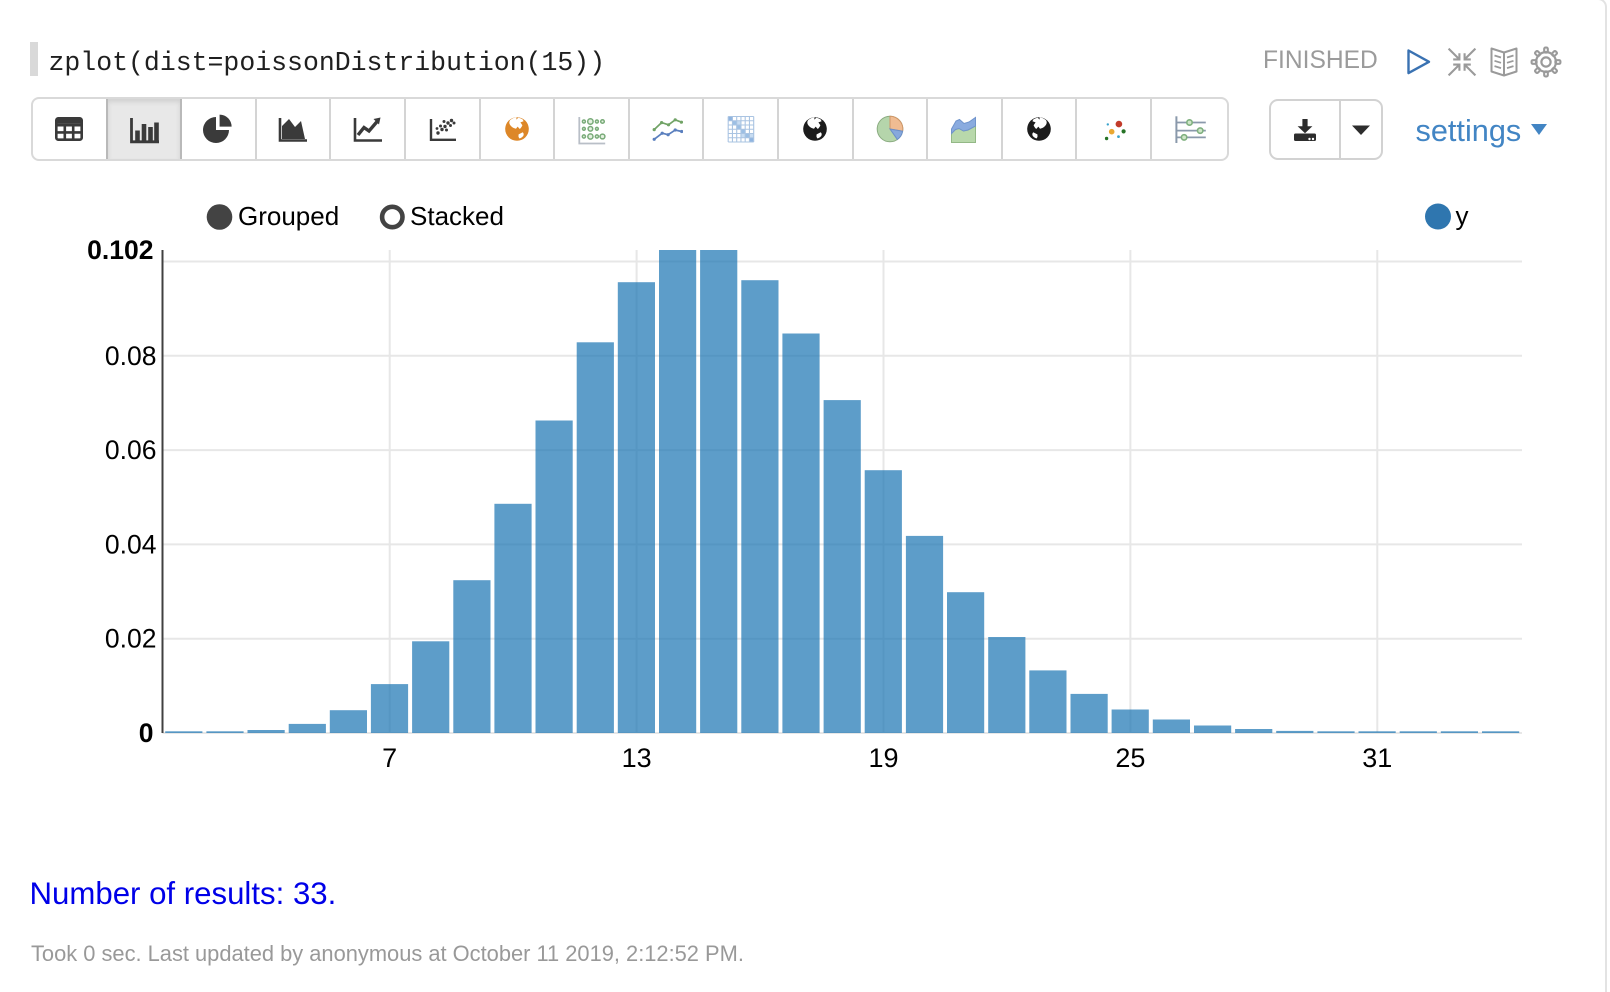  Describe the element at coordinates (131, 544) in the screenshot. I see `svg-text: 0.04` at that location.